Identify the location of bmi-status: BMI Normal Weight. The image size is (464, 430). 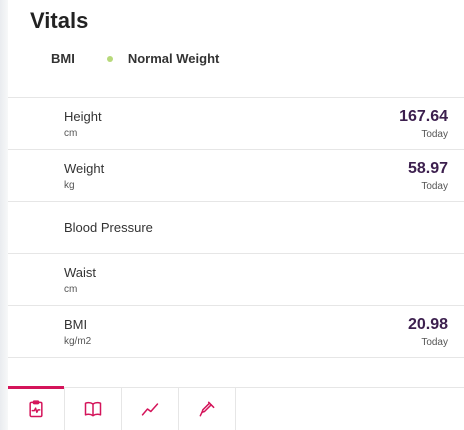
(135, 58).